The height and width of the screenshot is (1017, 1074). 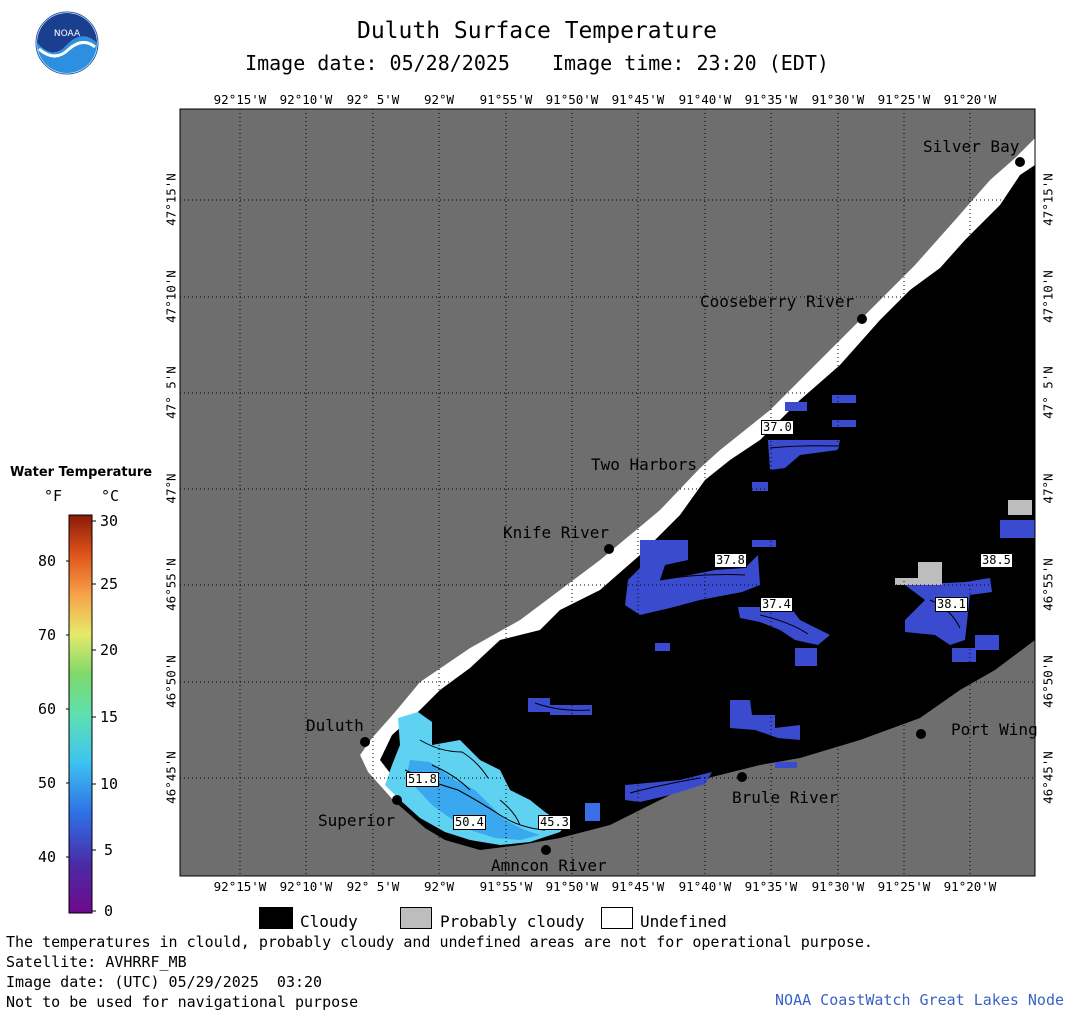 I want to click on lon-label-bottom-2: 92°10'W, so click(x=306, y=886).